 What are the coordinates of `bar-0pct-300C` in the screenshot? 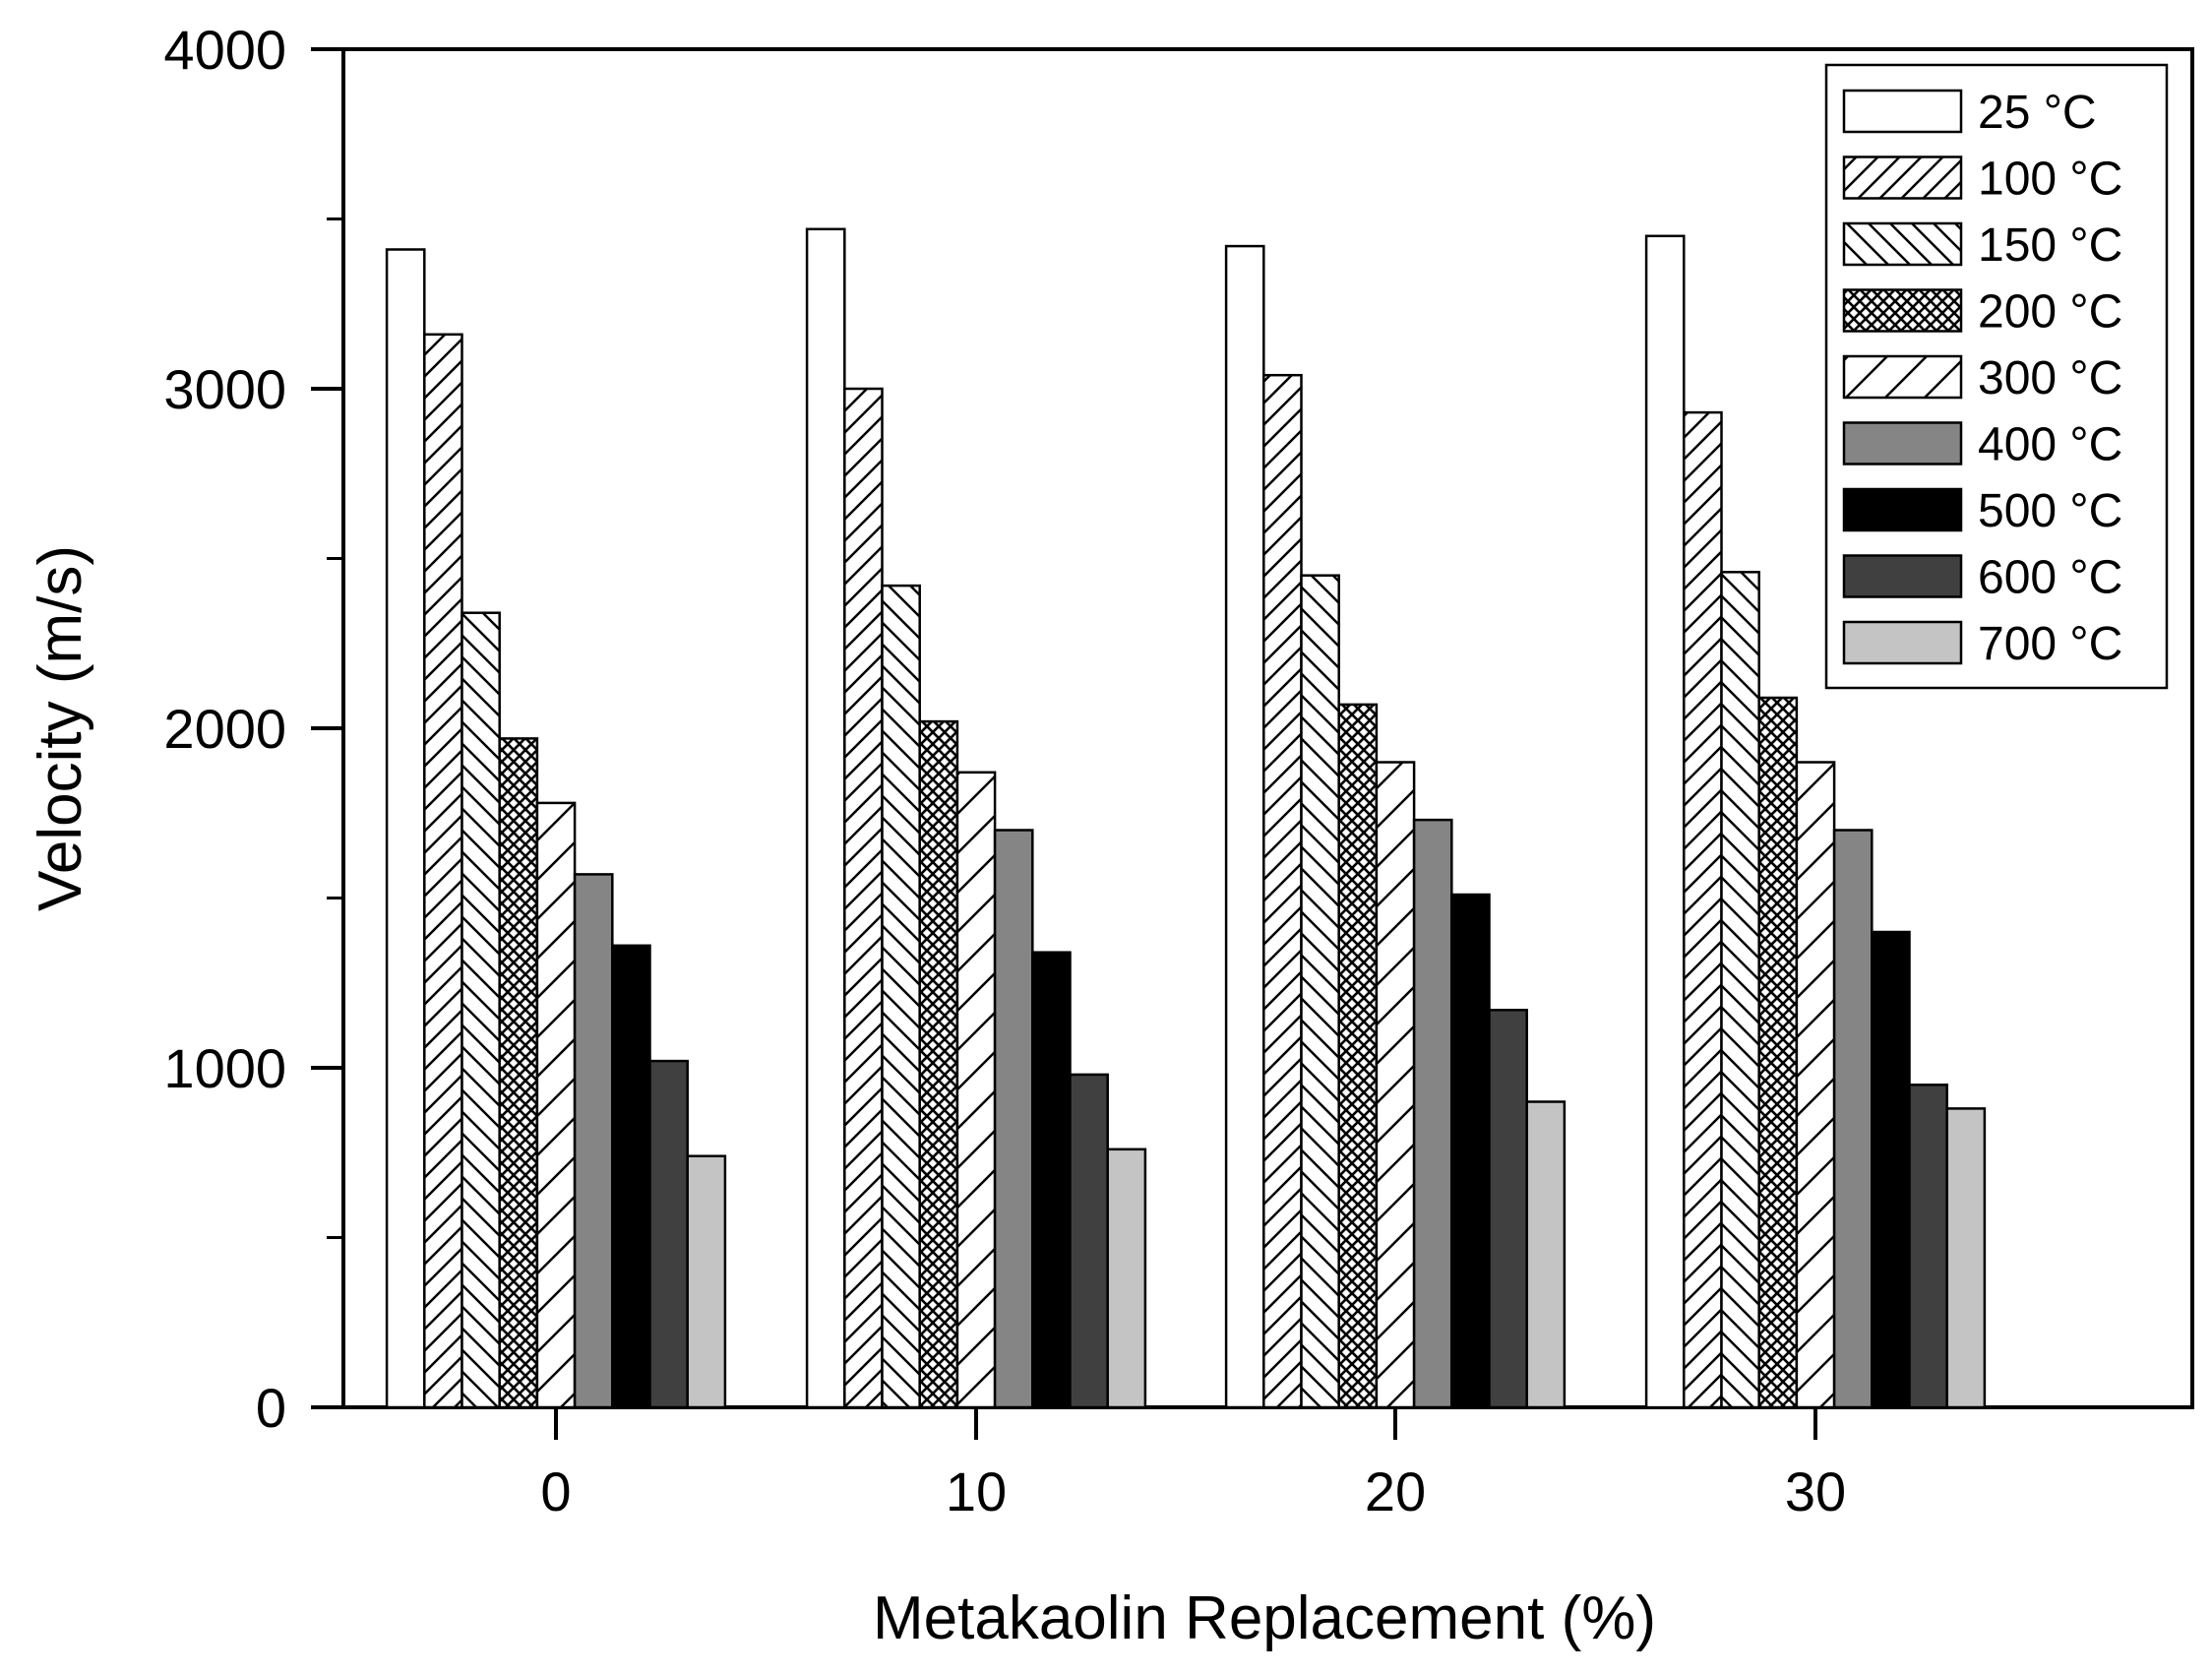 It's located at (556, 1105).